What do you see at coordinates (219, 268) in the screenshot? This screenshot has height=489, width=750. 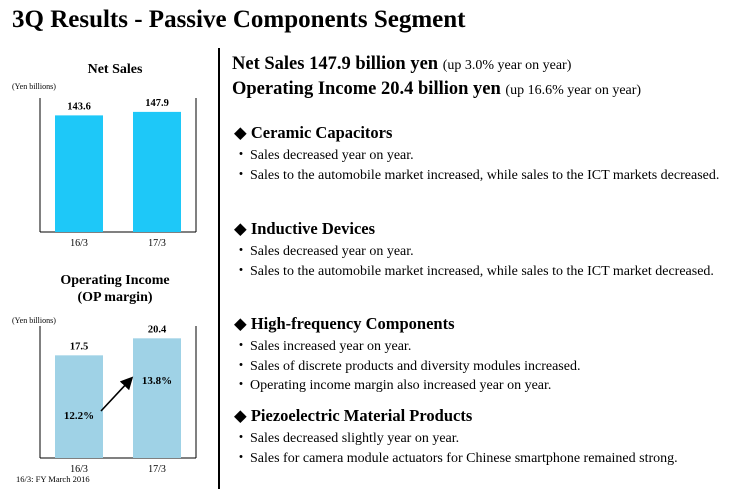 I see `vertical-divider` at bounding box center [219, 268].